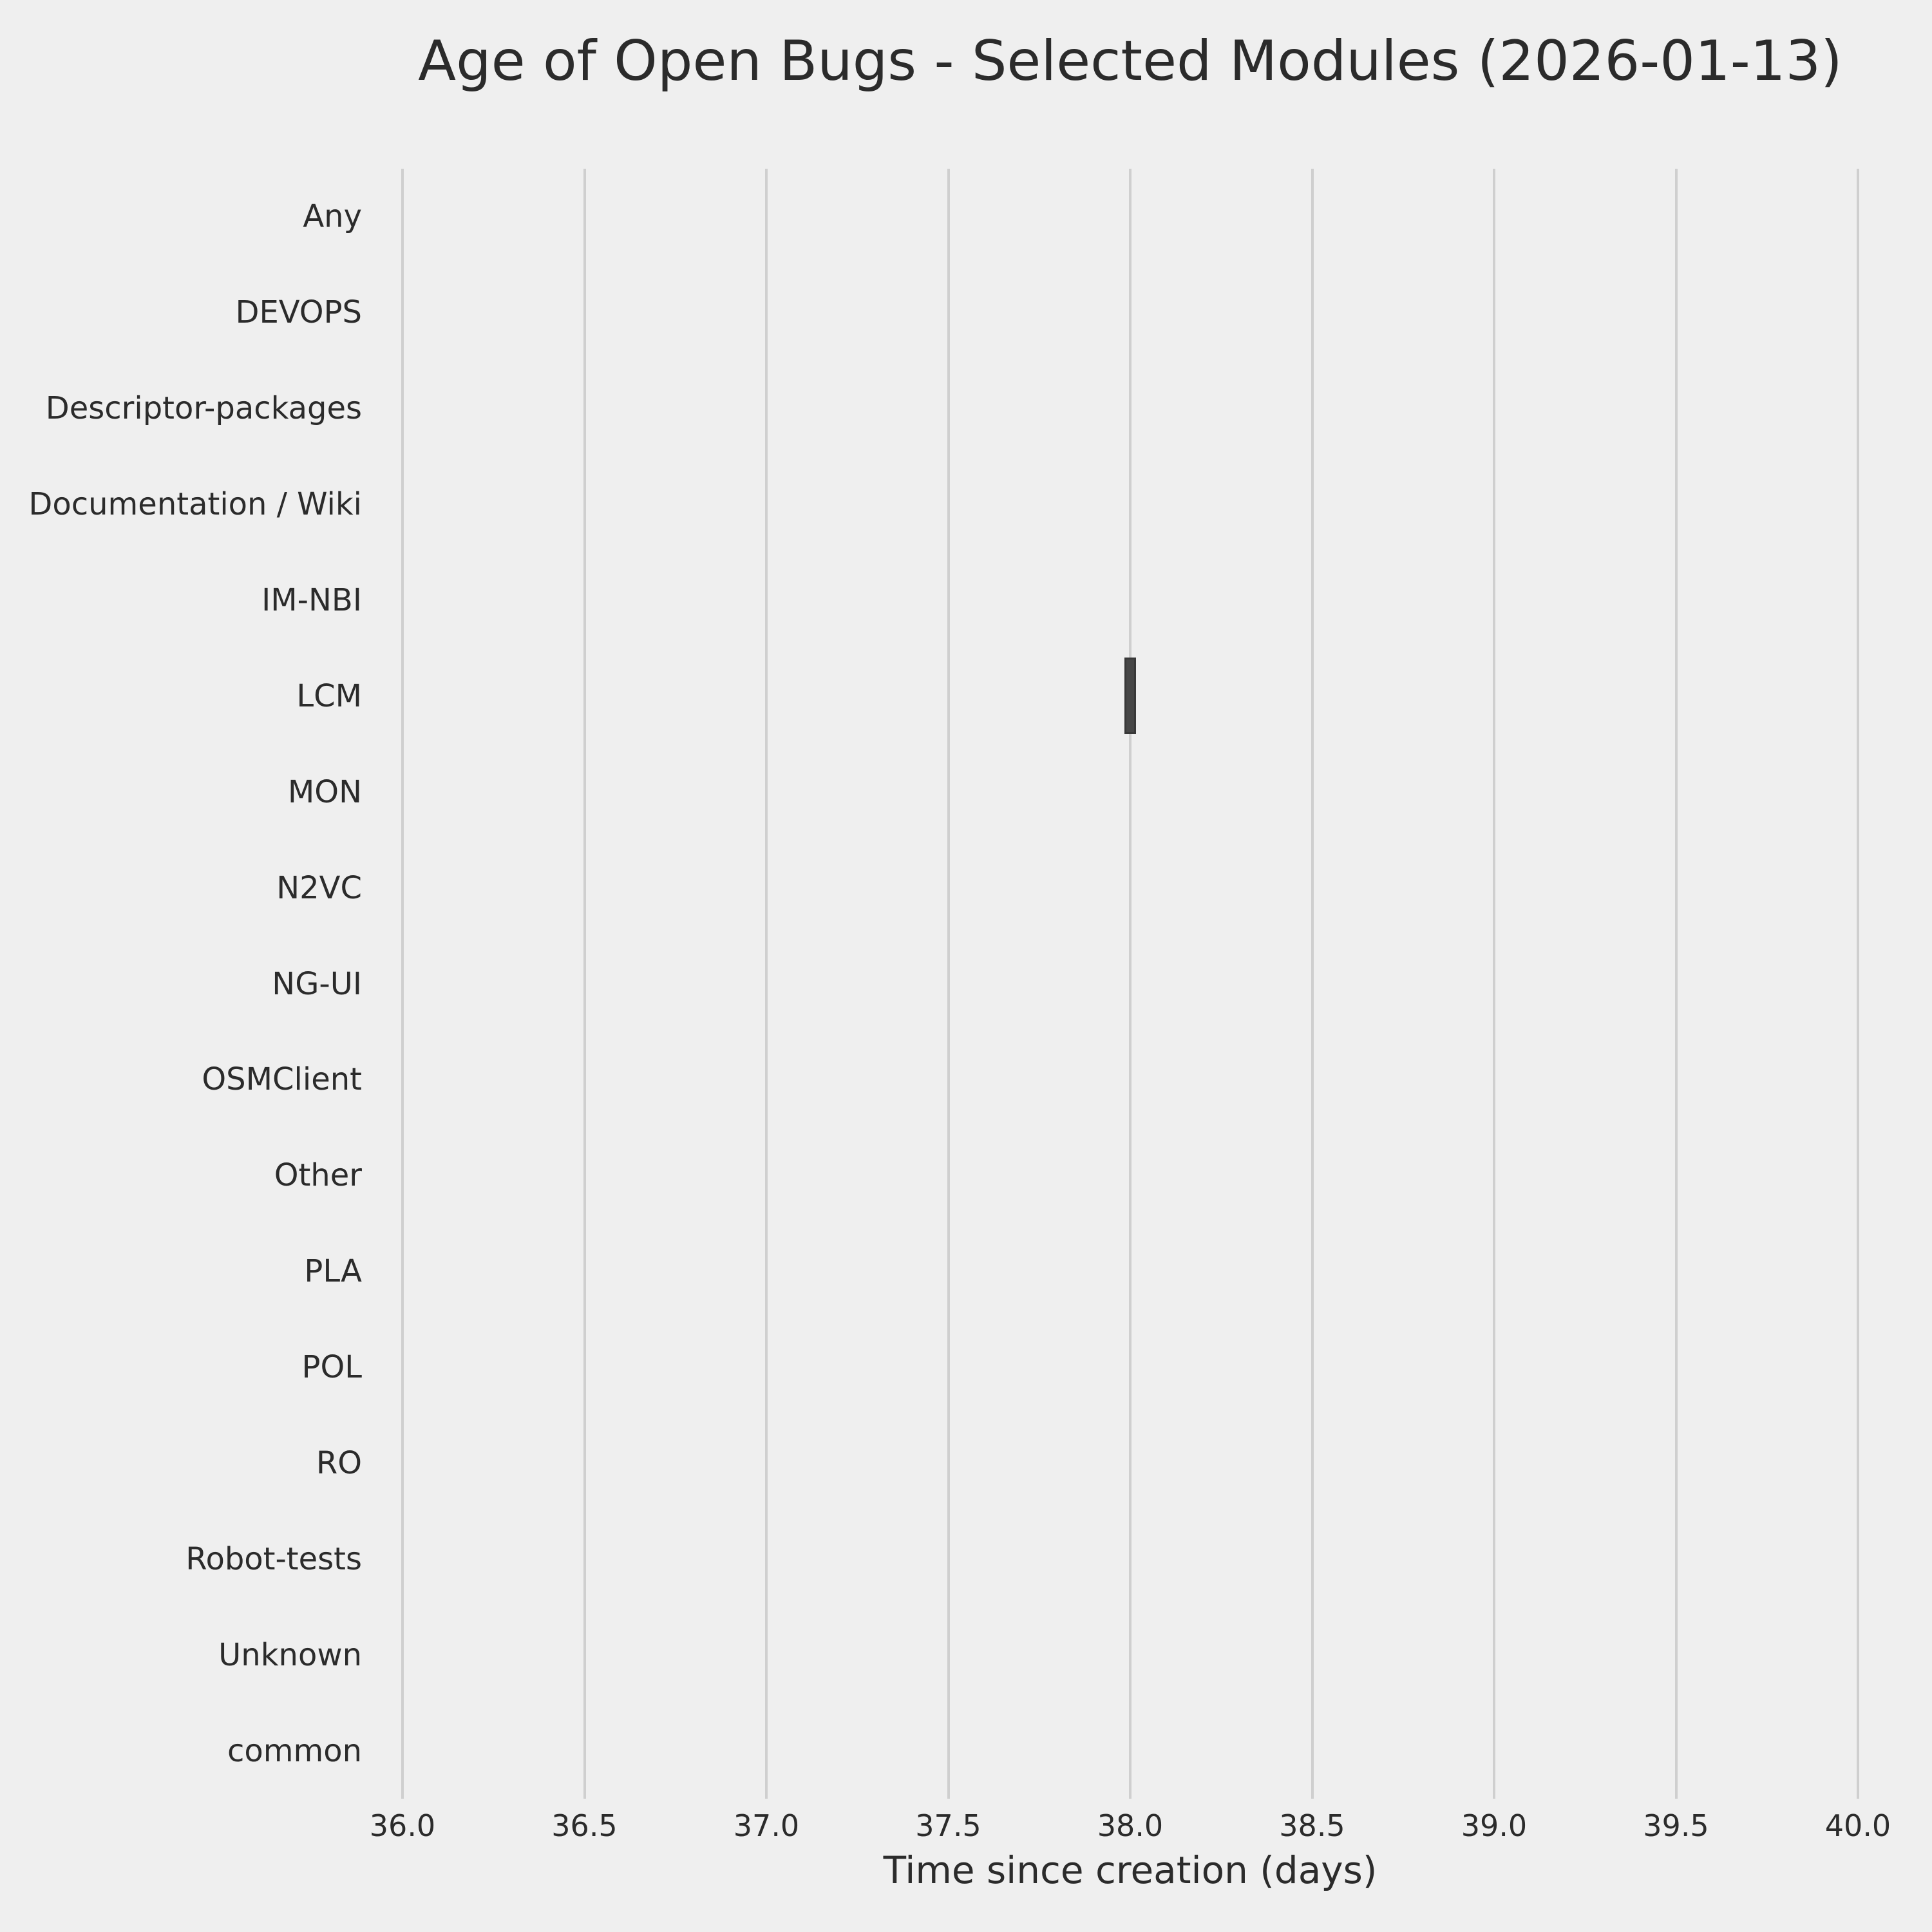 Image resolution: width=1932 pixels, height=1932 pixels. Describe the element at coordinates (273, 1558) in the screenshot. I see `category-label: Robot-tests` at that location.